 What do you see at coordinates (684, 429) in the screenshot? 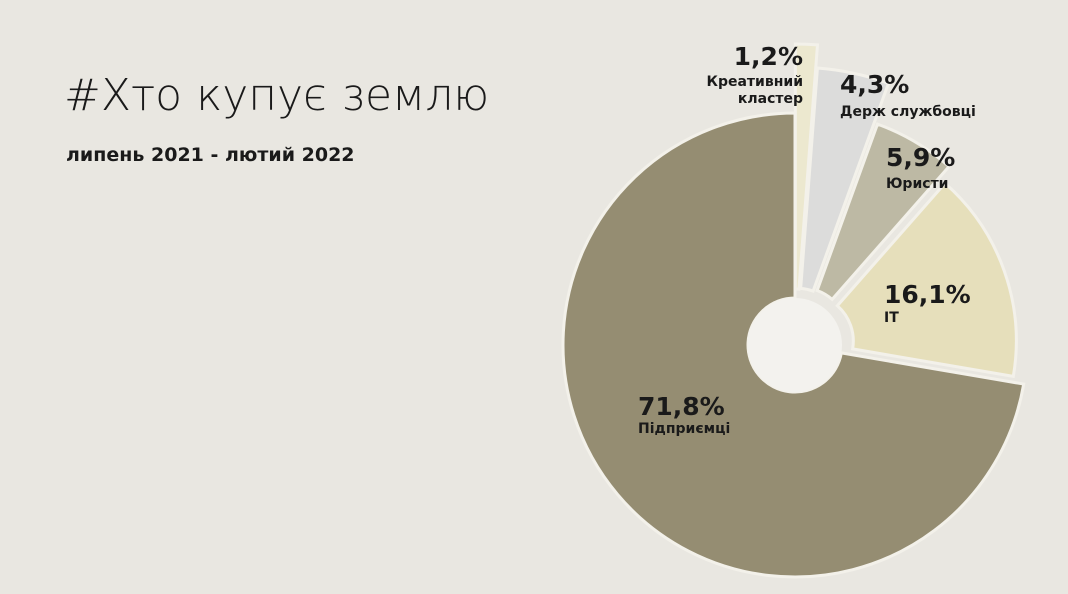
I see `slice-category-label: Підприємці` at bounding box center [684, 429].